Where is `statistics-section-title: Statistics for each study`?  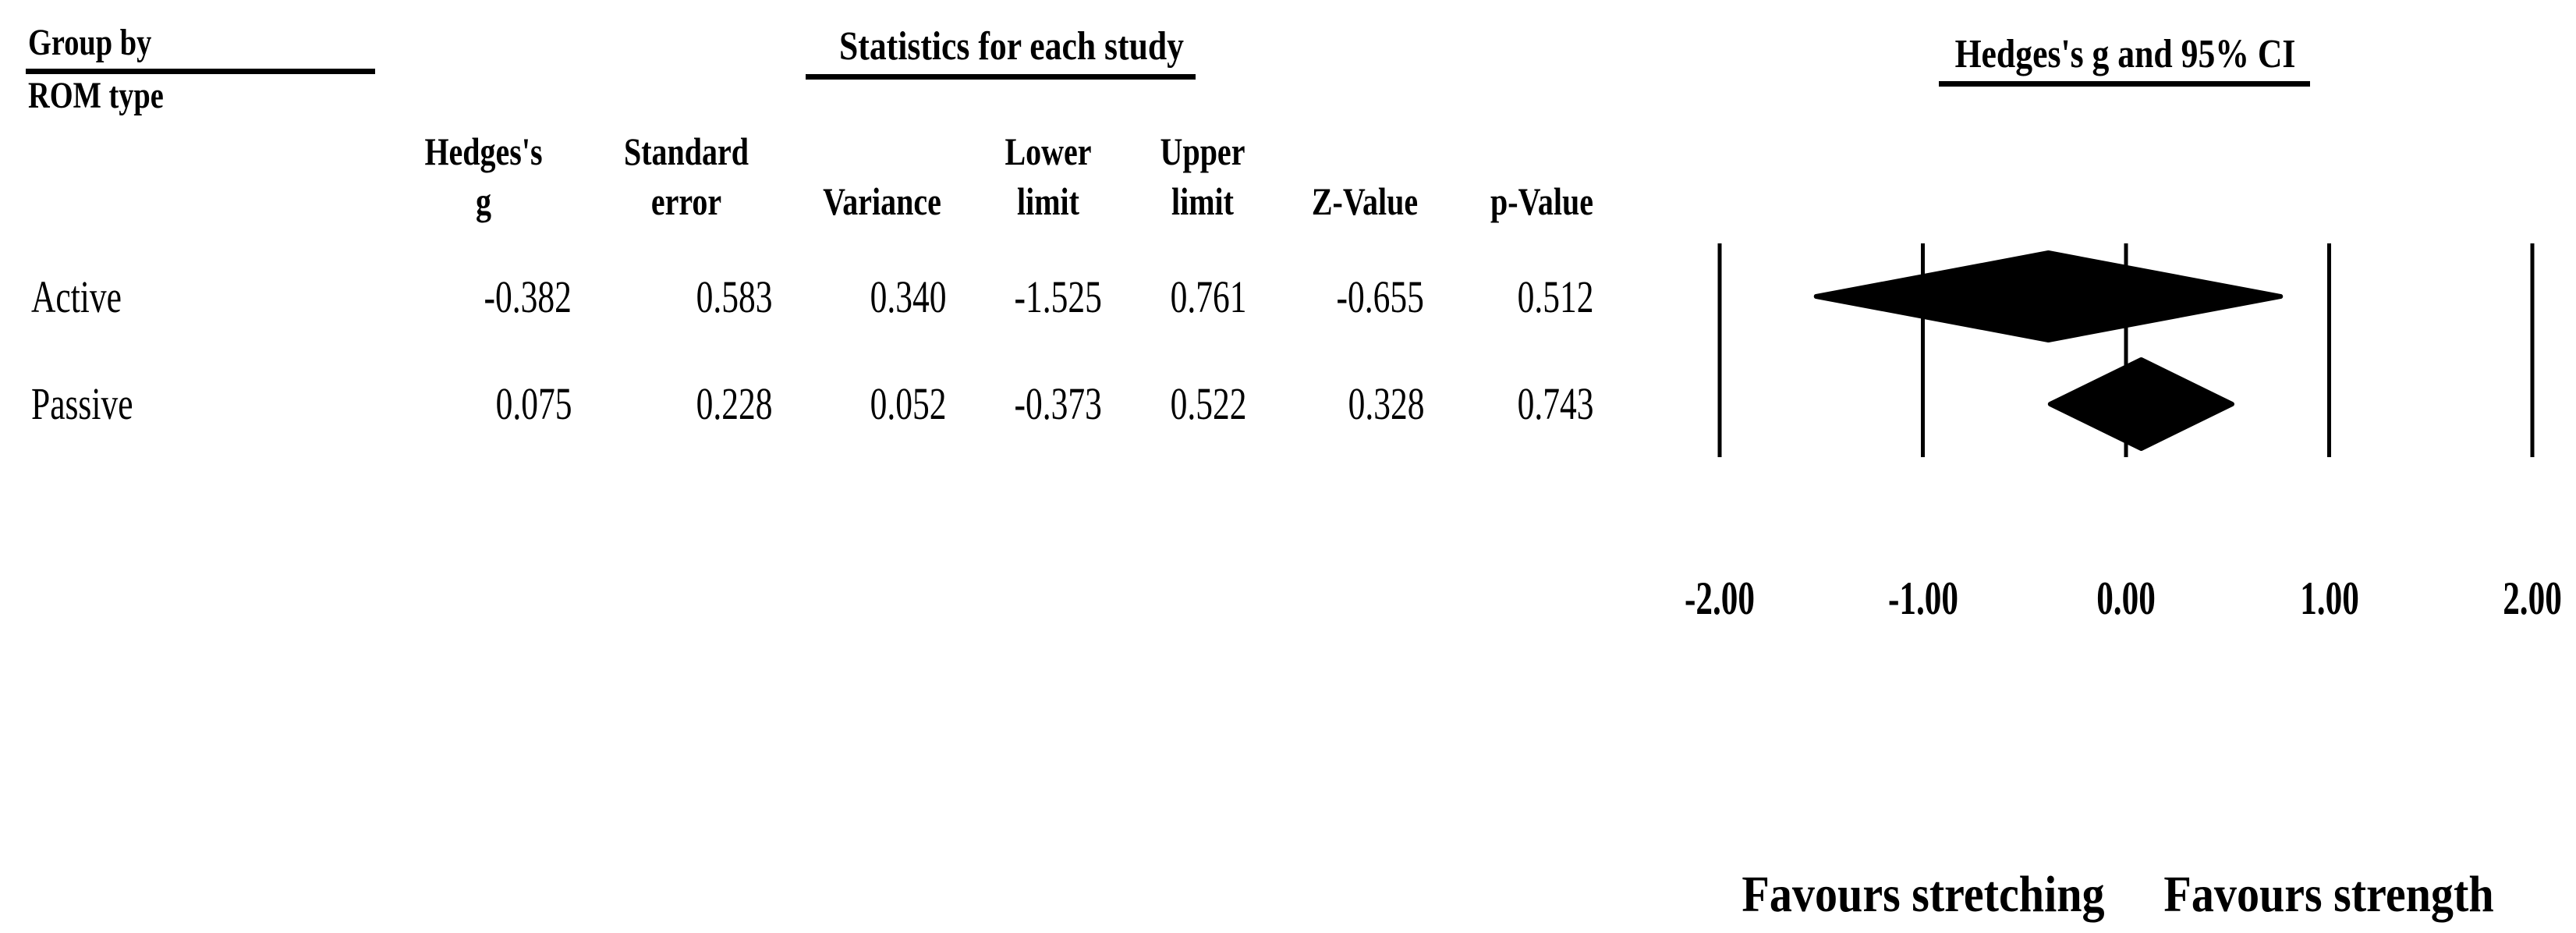
statistics-section-title: Statistics for each study is located at coordinates (1012, 46).